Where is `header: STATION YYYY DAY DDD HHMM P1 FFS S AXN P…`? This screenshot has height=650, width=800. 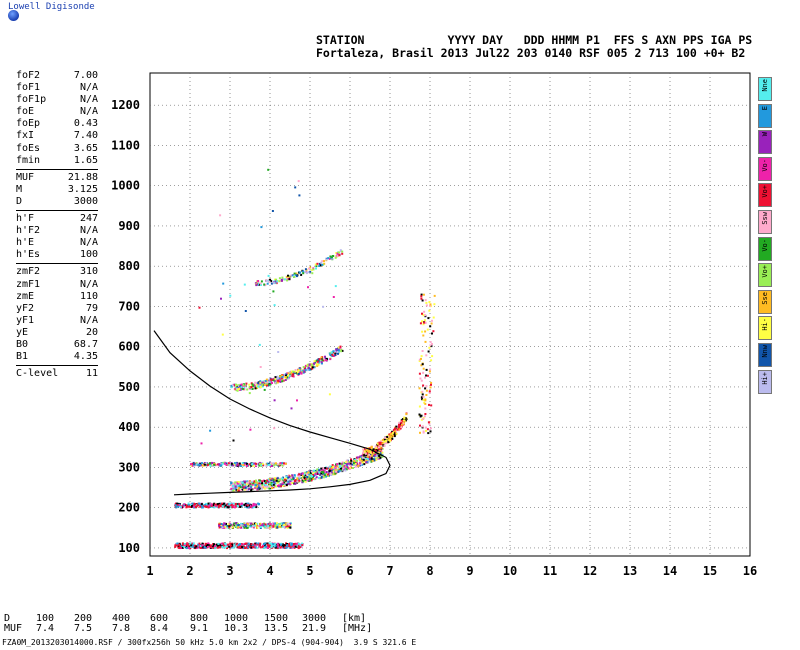
header: STATION YYYY DAY DDD HHMM P1 FFS S AXN P… is located at coordinates (534, 47).